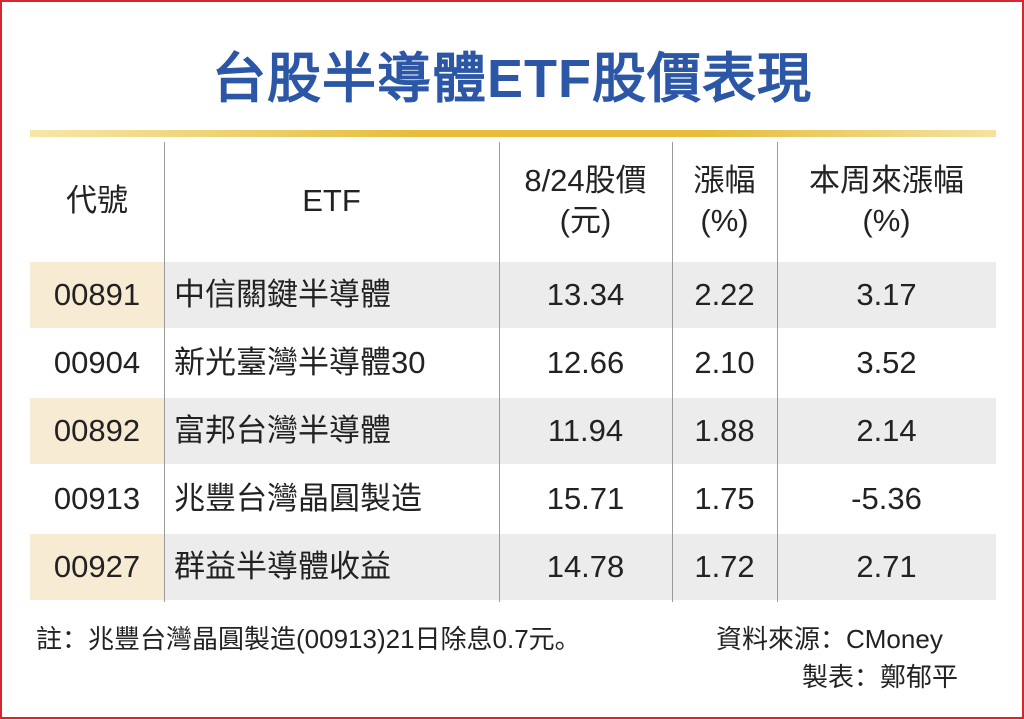  I want to click on etf-name: 中信關鍵半導體, so click(282, 294).